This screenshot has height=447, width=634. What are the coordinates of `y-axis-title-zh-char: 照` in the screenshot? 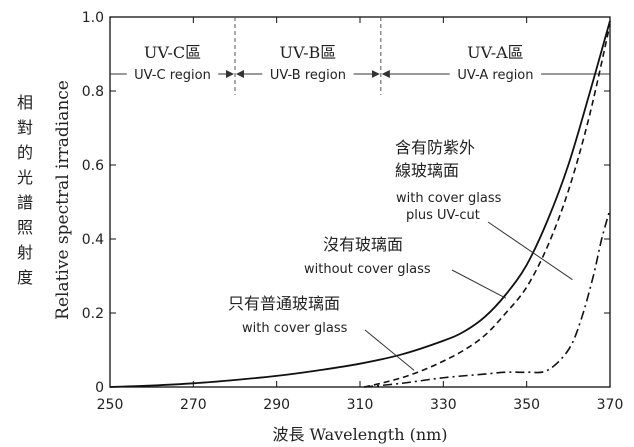 It's located at (25, 227).